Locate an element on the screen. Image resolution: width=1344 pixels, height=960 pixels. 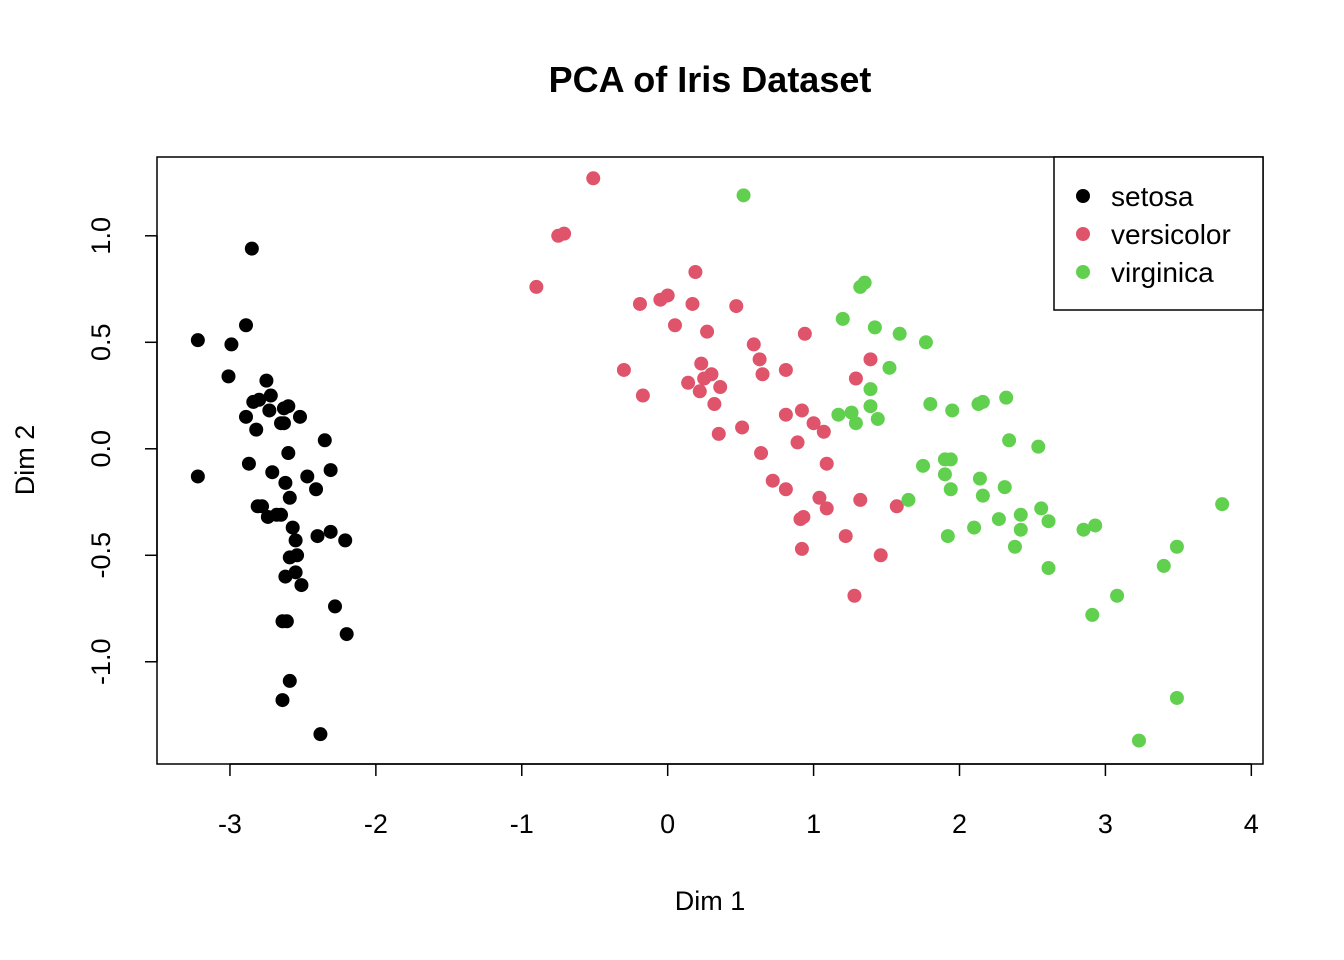
x-tick-label: -2 is located at coordinates (376, 824).